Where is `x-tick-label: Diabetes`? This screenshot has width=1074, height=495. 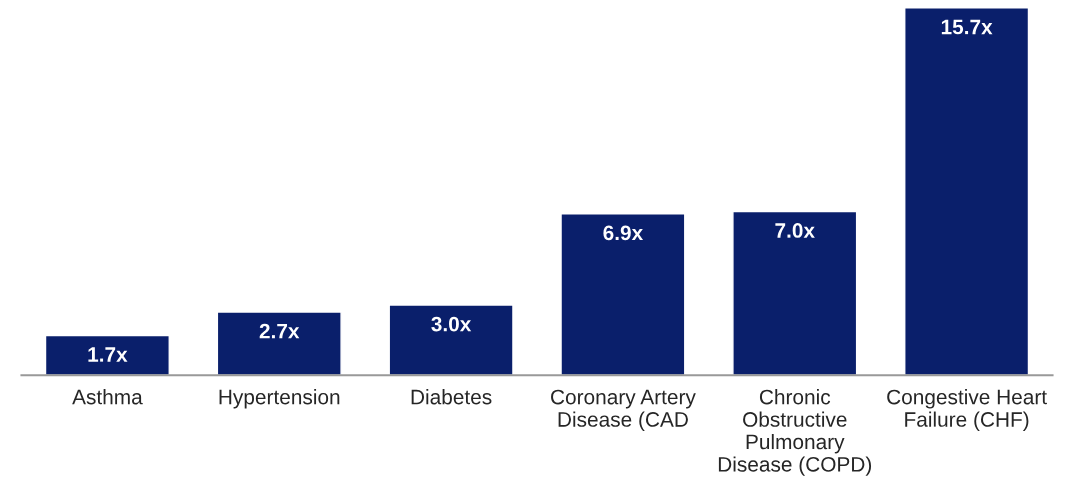
x-tick-label: Diabetes is located at coordinates (451, 397).